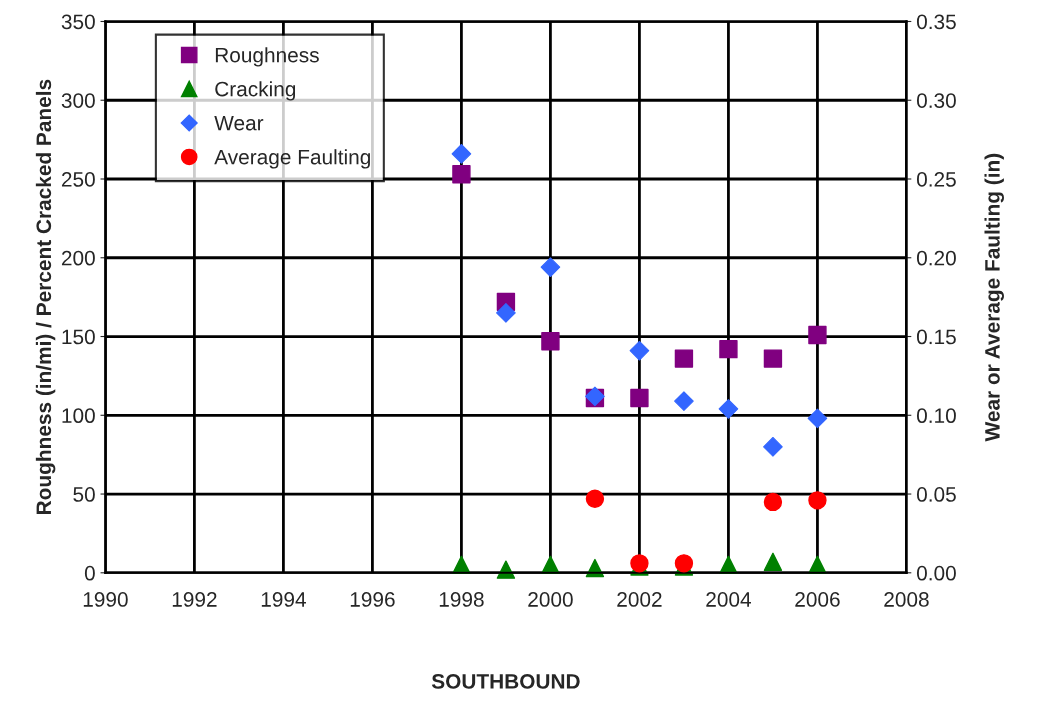 This screenshot has width=1054, height=716. What do you see at coordinates (78, 337) in the screenshot?
I see `y-tick-label: 150` at bounding box center [78, 337].